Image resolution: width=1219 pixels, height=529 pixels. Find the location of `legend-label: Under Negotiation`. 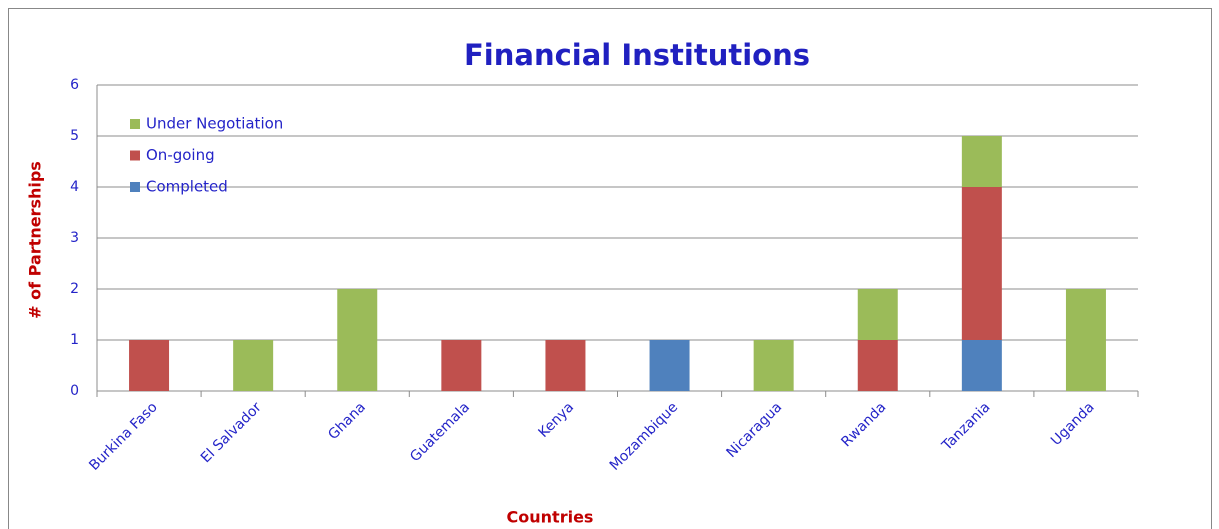

legend-label: Under Negotiation is located at coordinates (214, 124).